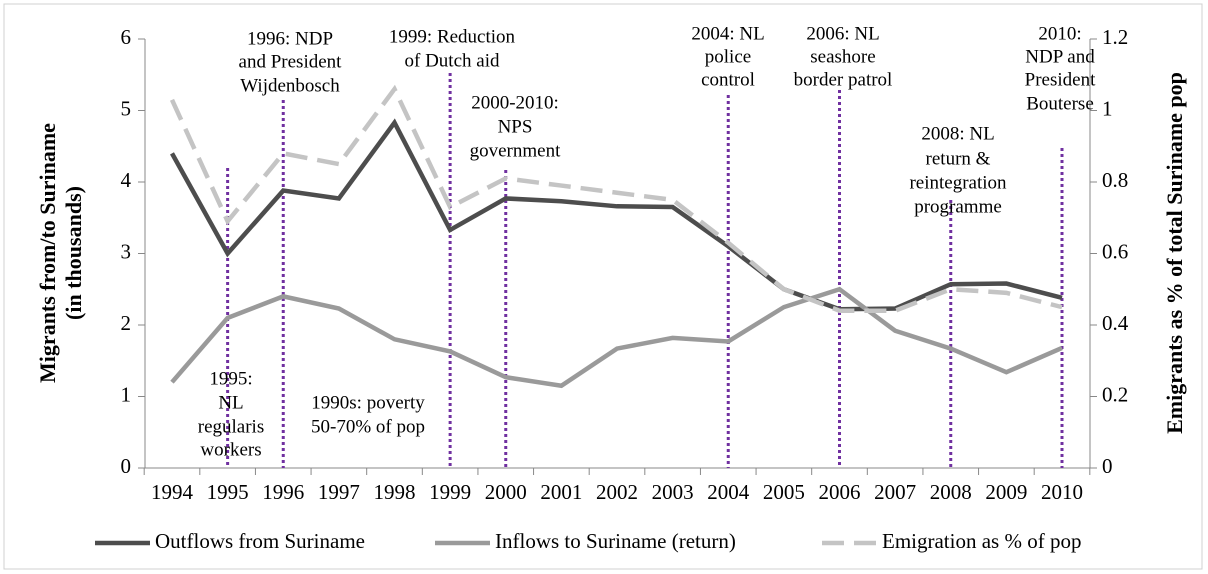 The width and height of the screenshot is (1208, 574). I want to click on x-tick-label: 2003, so click(673, 492).